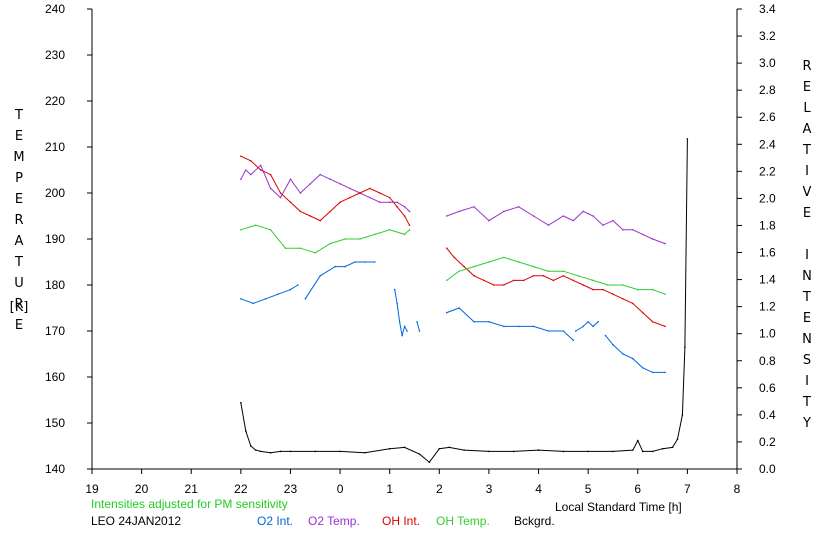 The height and width of the screenshot is (535, 828). What do you see at coordinates (55, 331) in the screenshot?
I see `y-left-tick-label: 170` at bounding box center [55, 331].